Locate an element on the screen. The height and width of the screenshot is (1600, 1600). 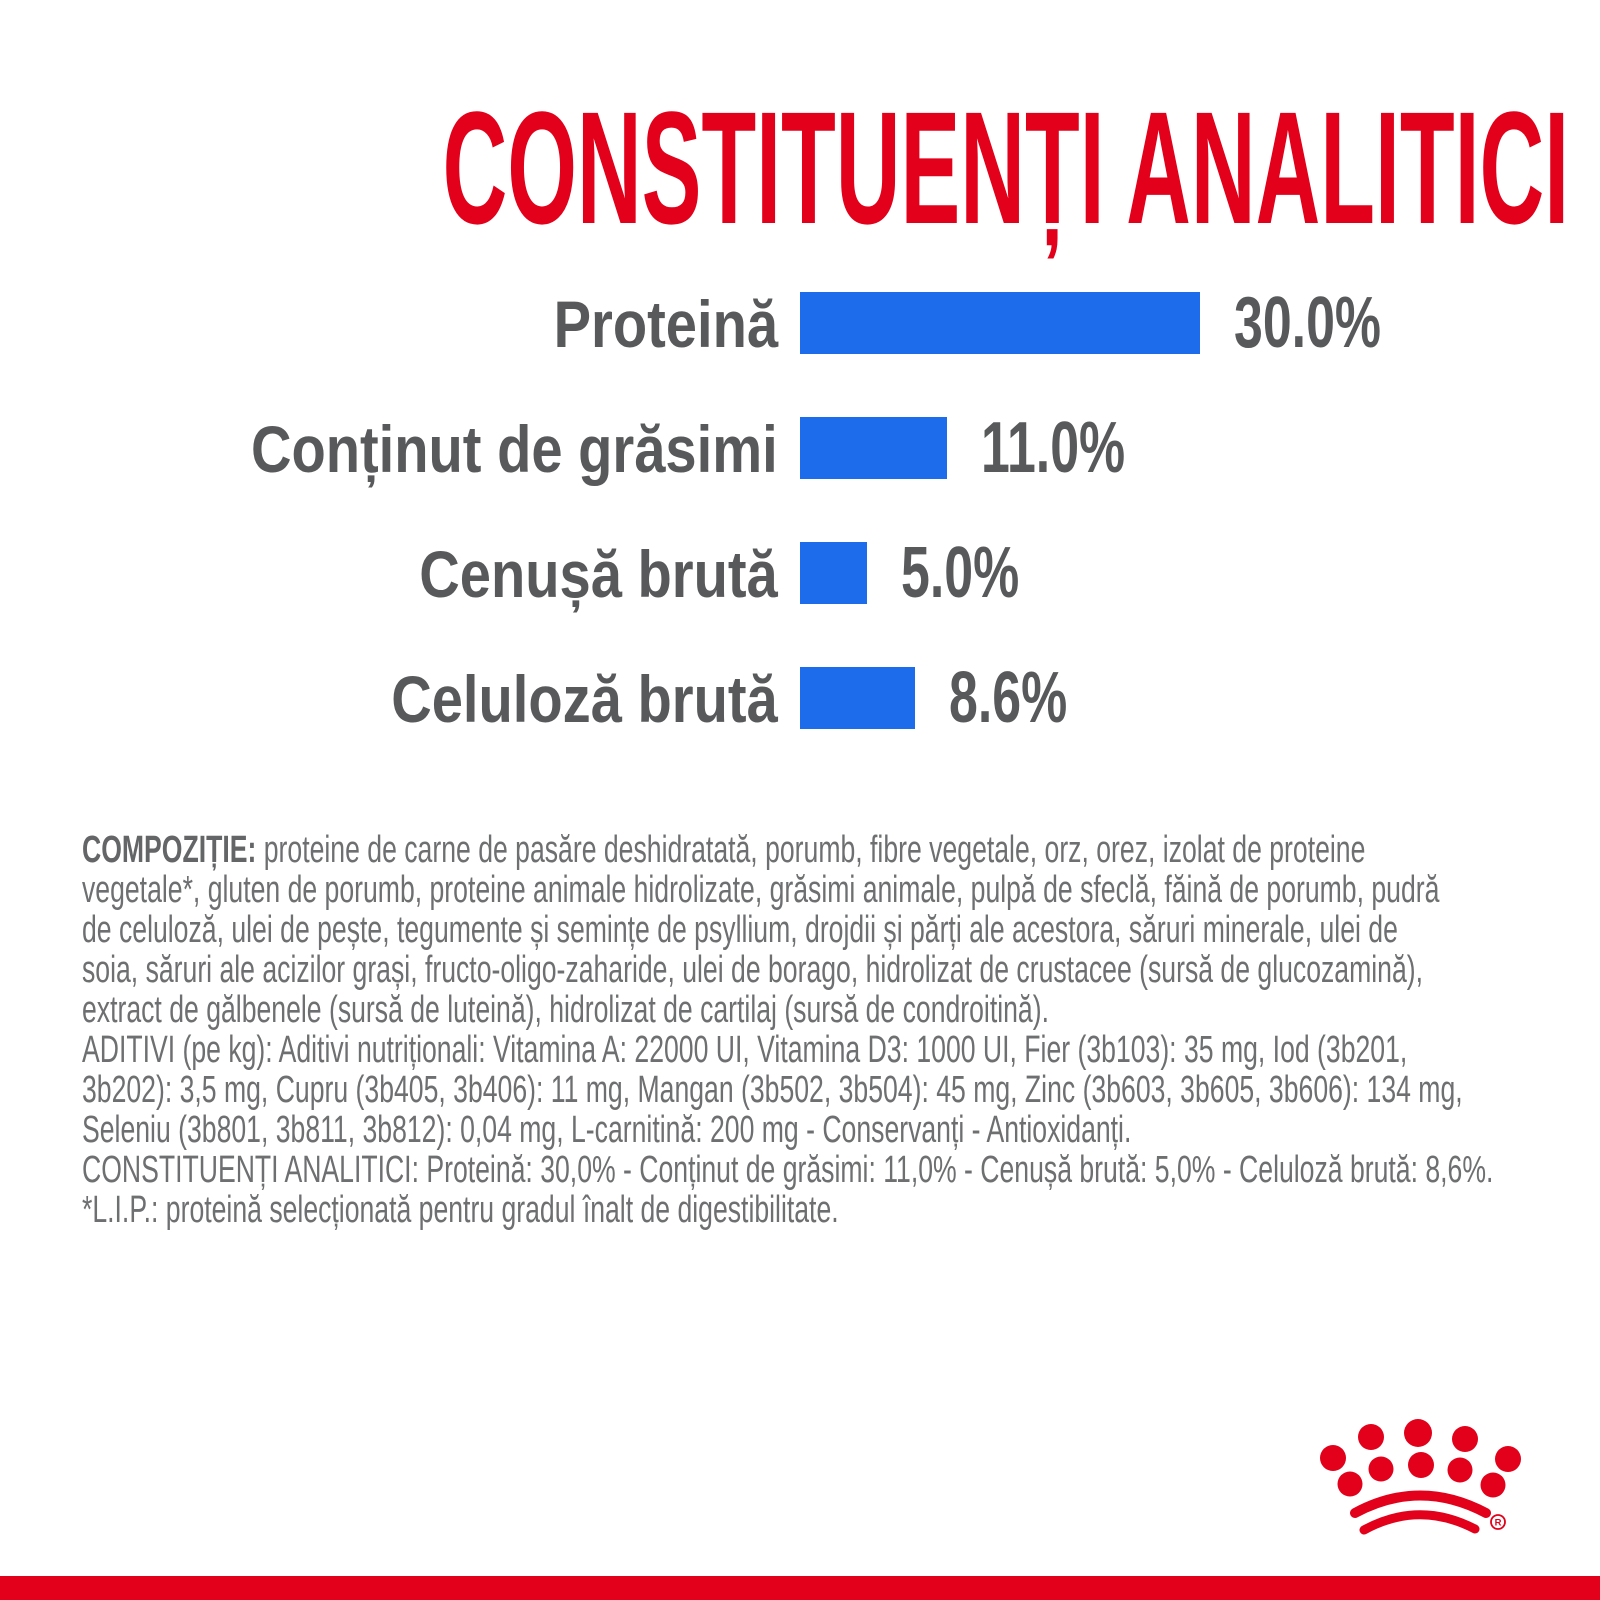
bar-value: 5.0% is located at coordinates (983, 573).